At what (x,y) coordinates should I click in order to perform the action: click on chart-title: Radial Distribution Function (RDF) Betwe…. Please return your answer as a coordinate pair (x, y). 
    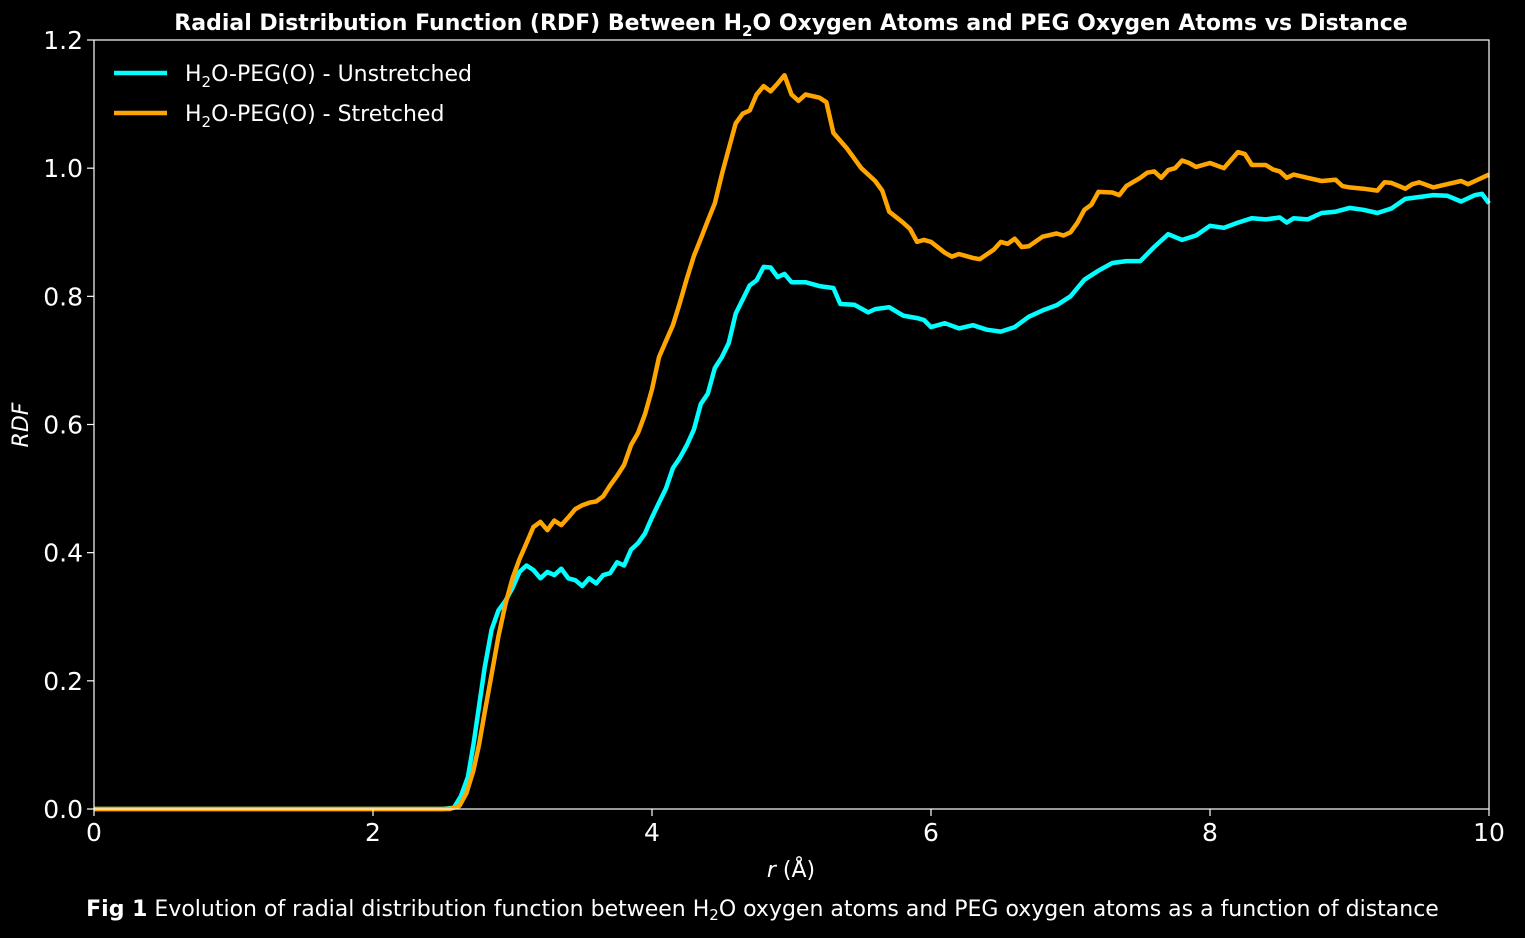
    Looking at the image, I should click on (790, 25).